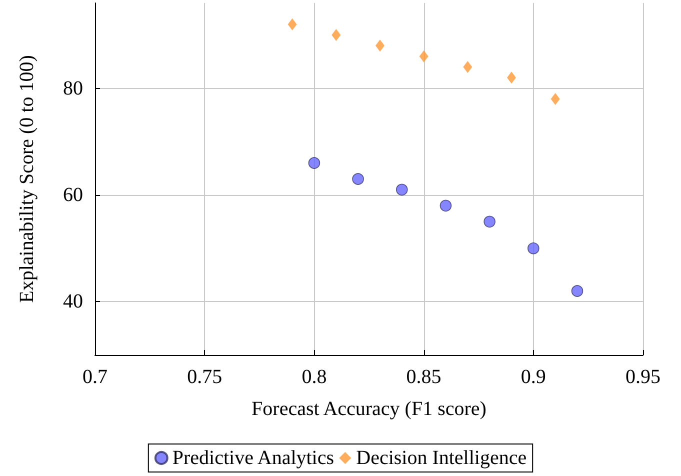  What do you see at coordinates (73, 301) in the screenshot?
I see `y-tick-label: 40` at bounding box center [73, 301].